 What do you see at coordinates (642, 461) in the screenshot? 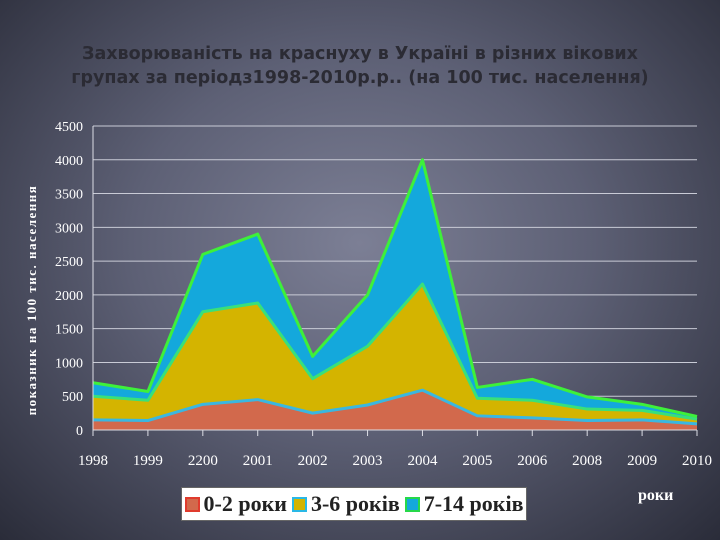
I see `x-tick-label-2009: 2009` at bounding box center [642, 461].